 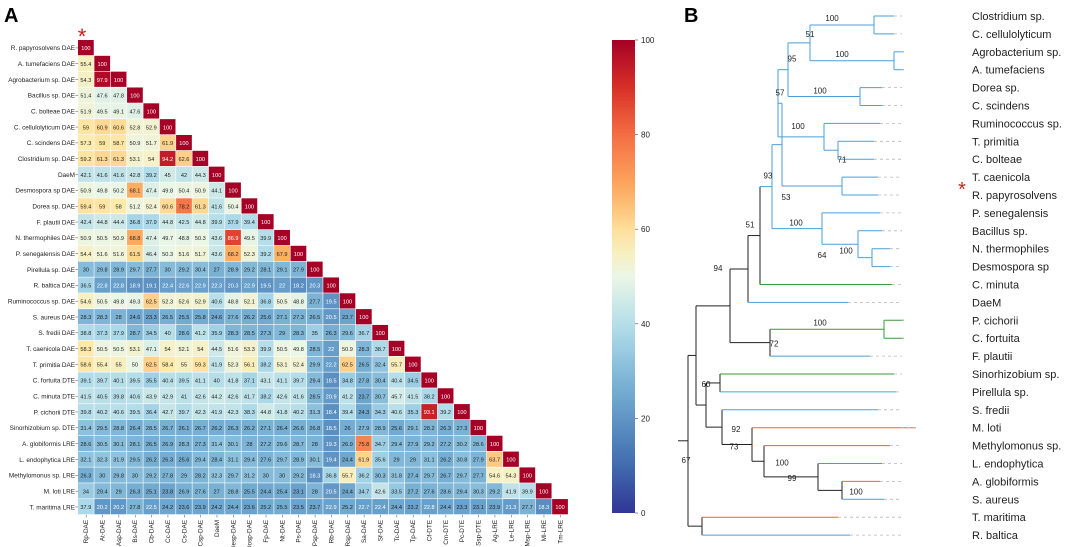 I want to click on heatmap-cell-value: 26.2, so click(x=445, y=461).